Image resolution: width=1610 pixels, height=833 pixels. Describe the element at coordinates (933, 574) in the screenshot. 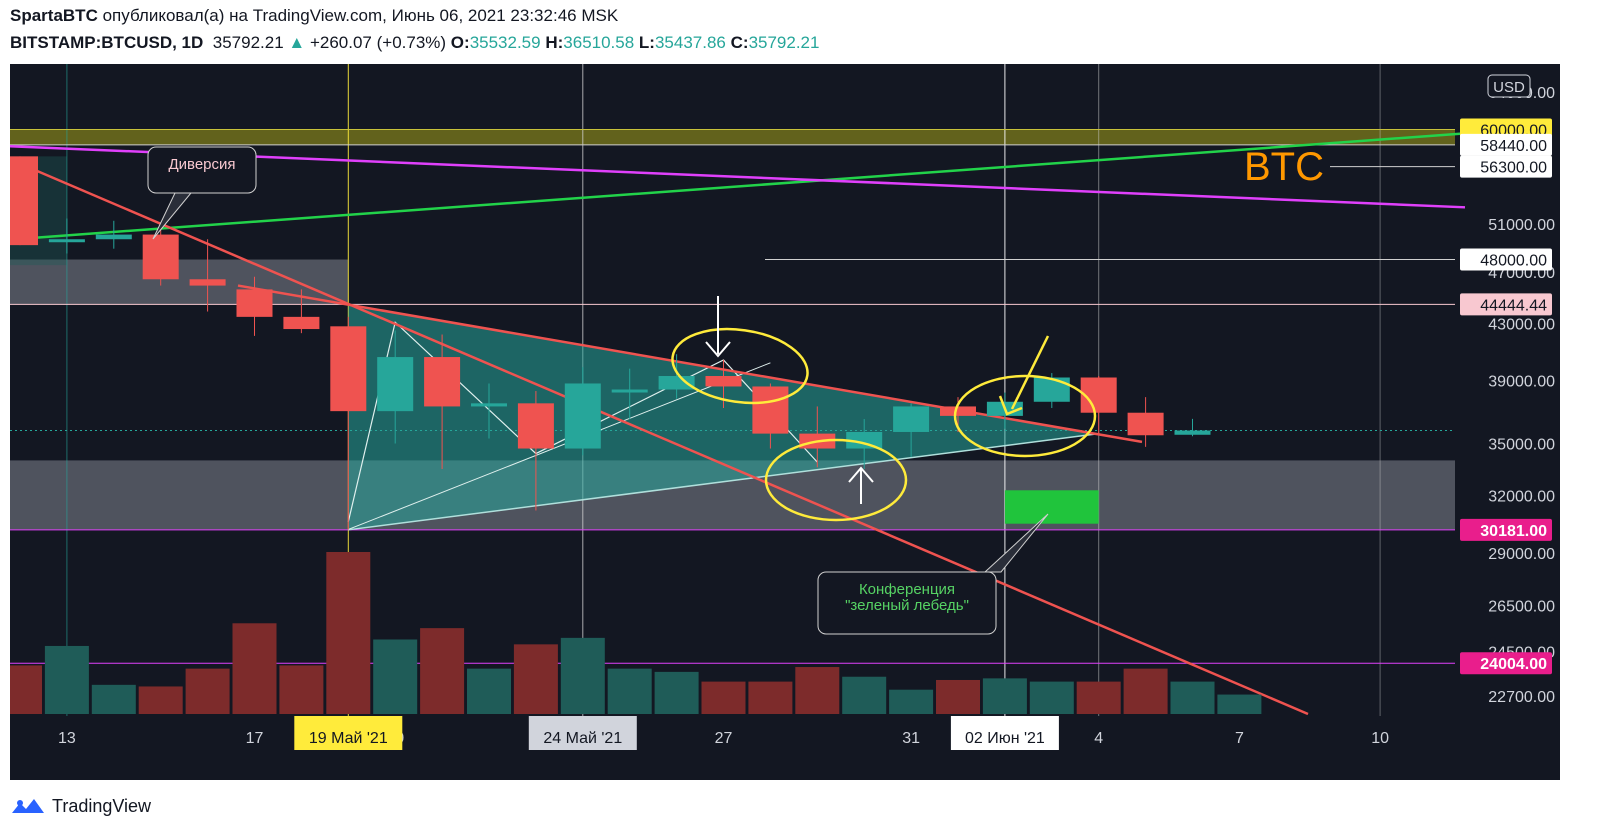

I see `conference-callout: Конференция"зеленый лебедь"` at that location.